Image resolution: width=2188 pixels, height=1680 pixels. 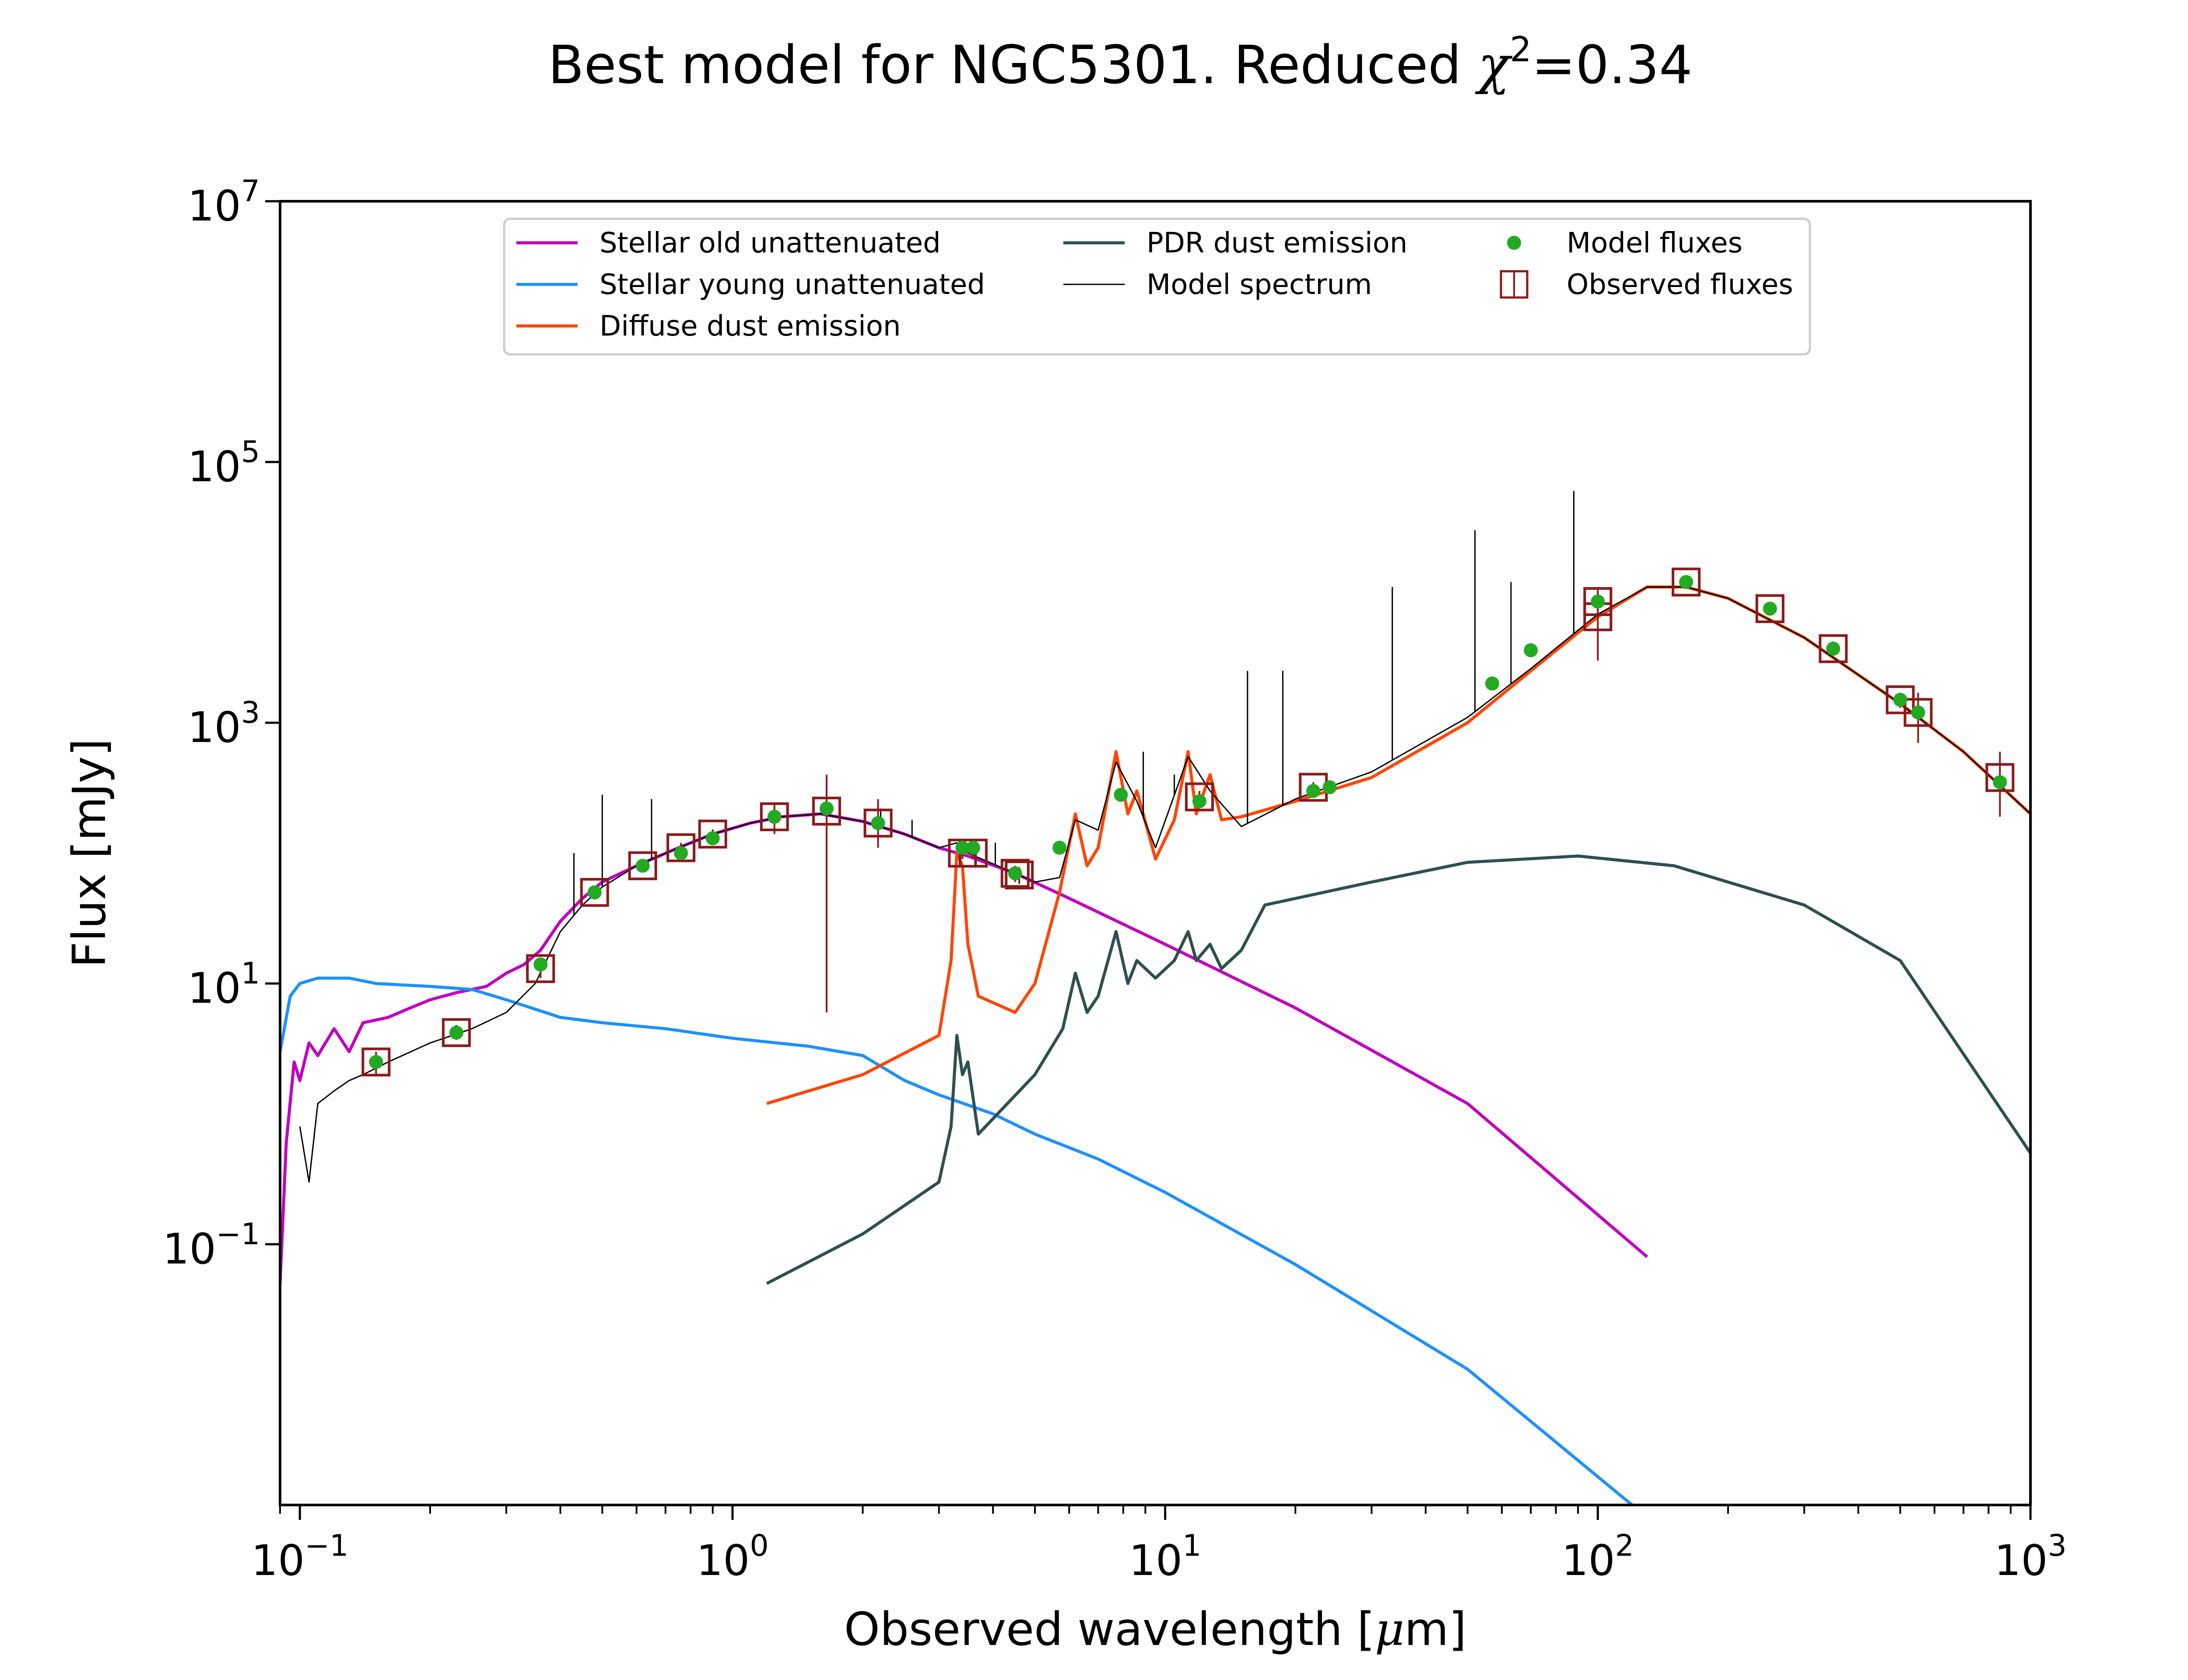 I want to click on legend-item-stellar-old-unattenuated: Stellar old unattenuated, so click(x=729, y=243).